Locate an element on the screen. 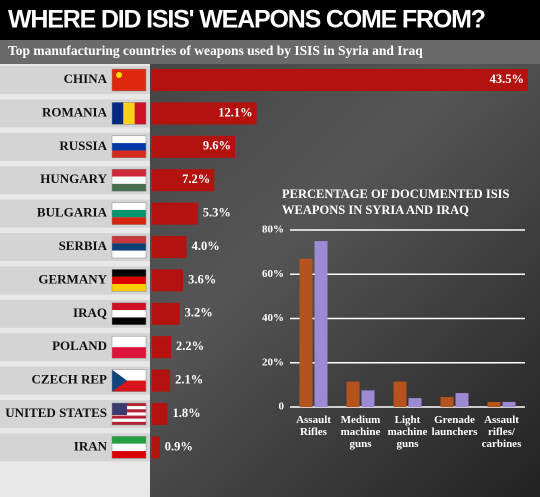  value-label: 4.0% is located at coordinates (206, 246).